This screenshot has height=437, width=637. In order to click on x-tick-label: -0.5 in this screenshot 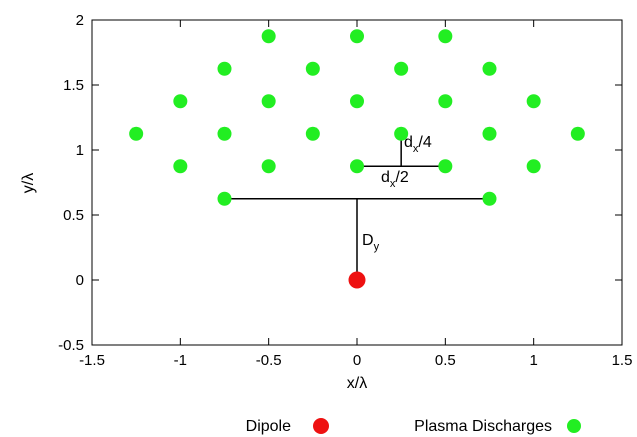, I will do `click(269, 360)`.